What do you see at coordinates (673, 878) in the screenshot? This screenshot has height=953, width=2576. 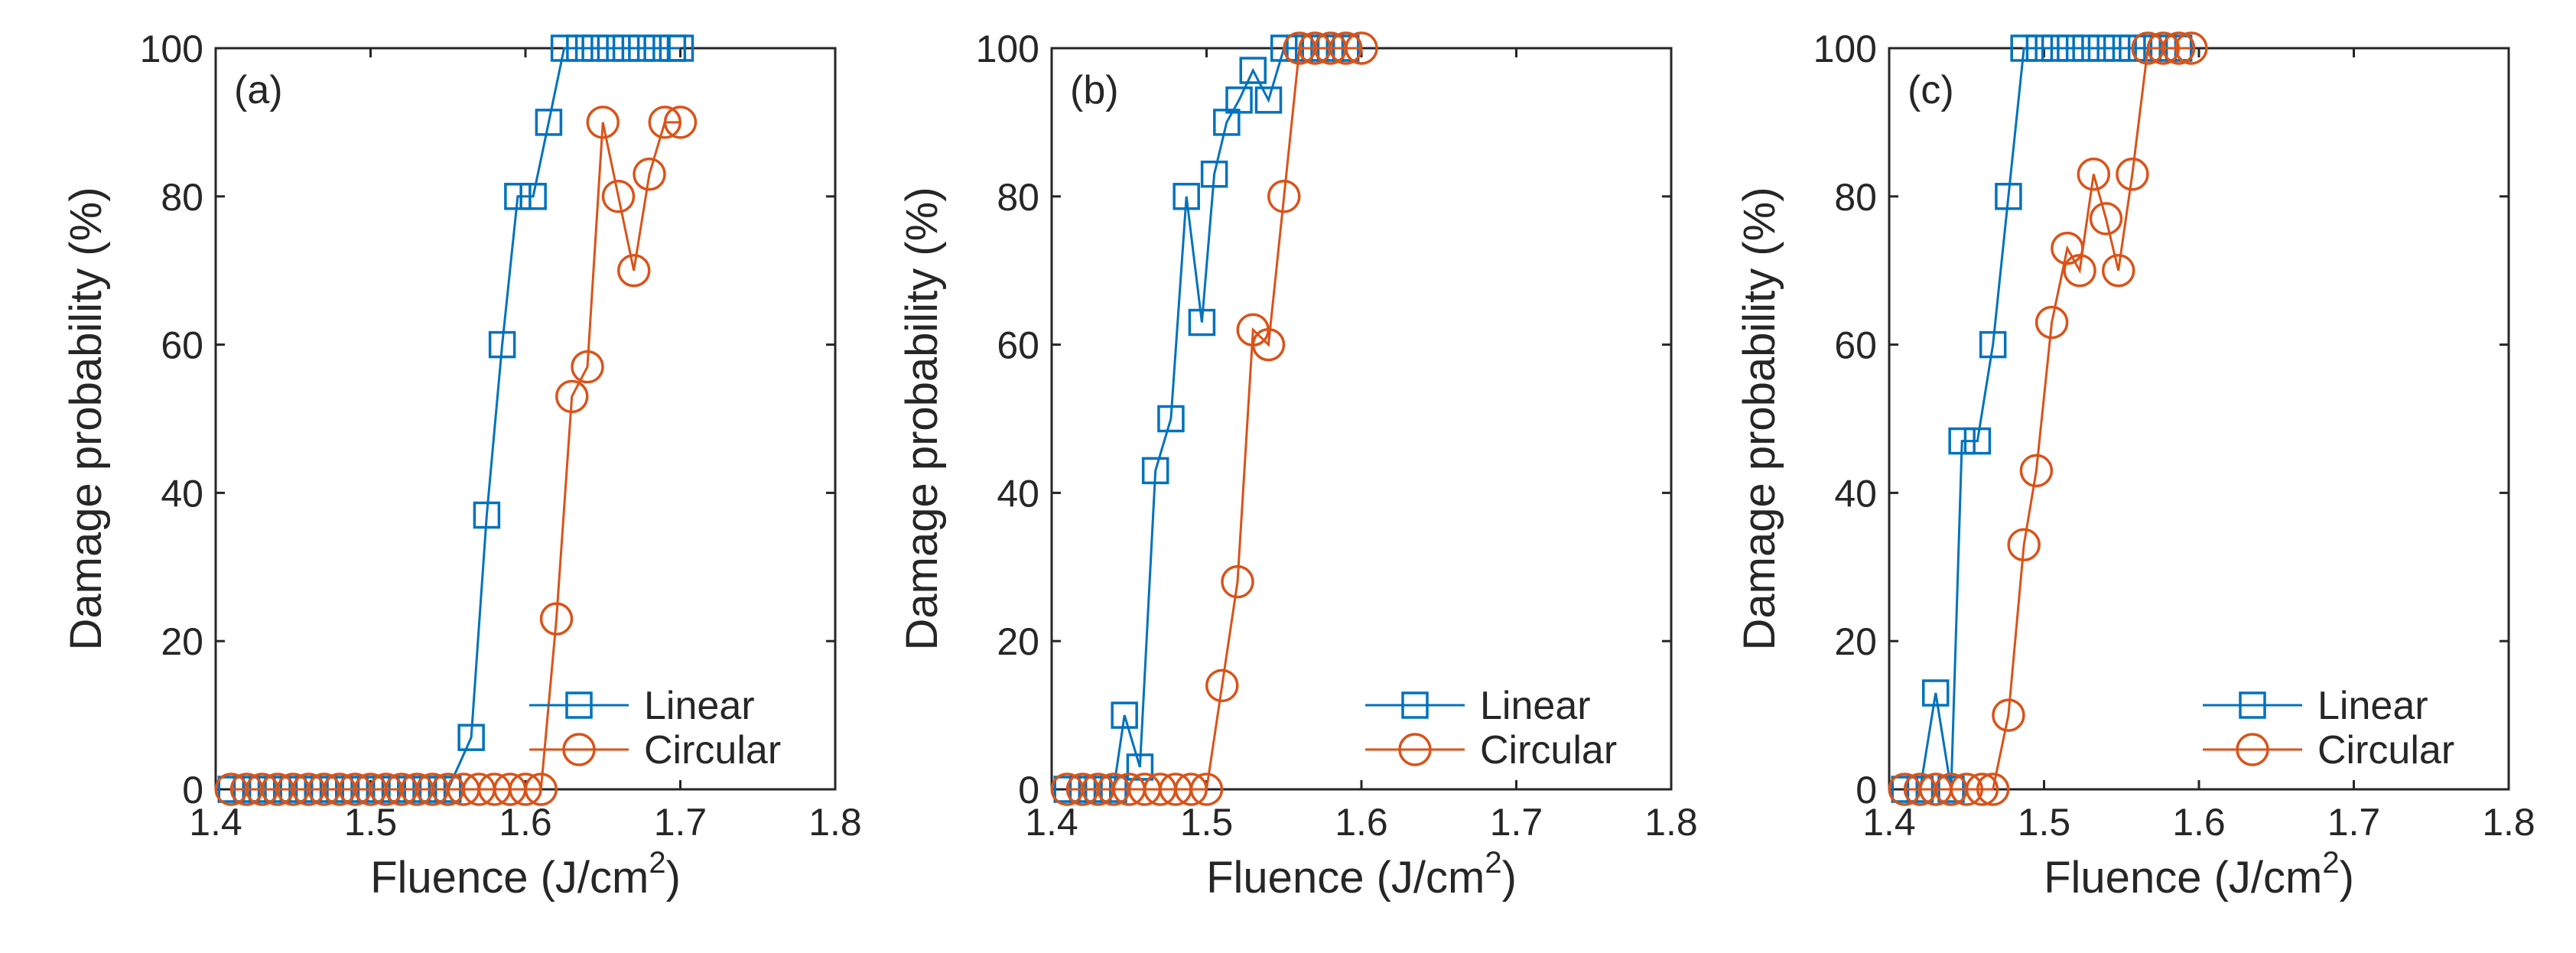 I see `x-axis-label-close: )` at bounding box center [673, 878].